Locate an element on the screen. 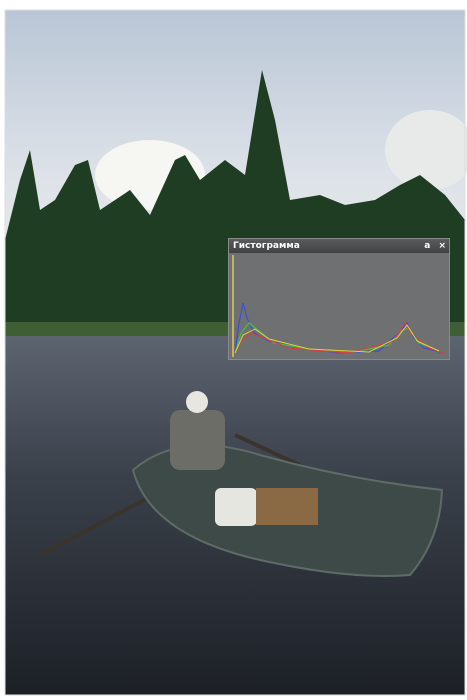 The height and width of the screenshot is (700, 467). blue-channel is located at coordinates (339, 328).